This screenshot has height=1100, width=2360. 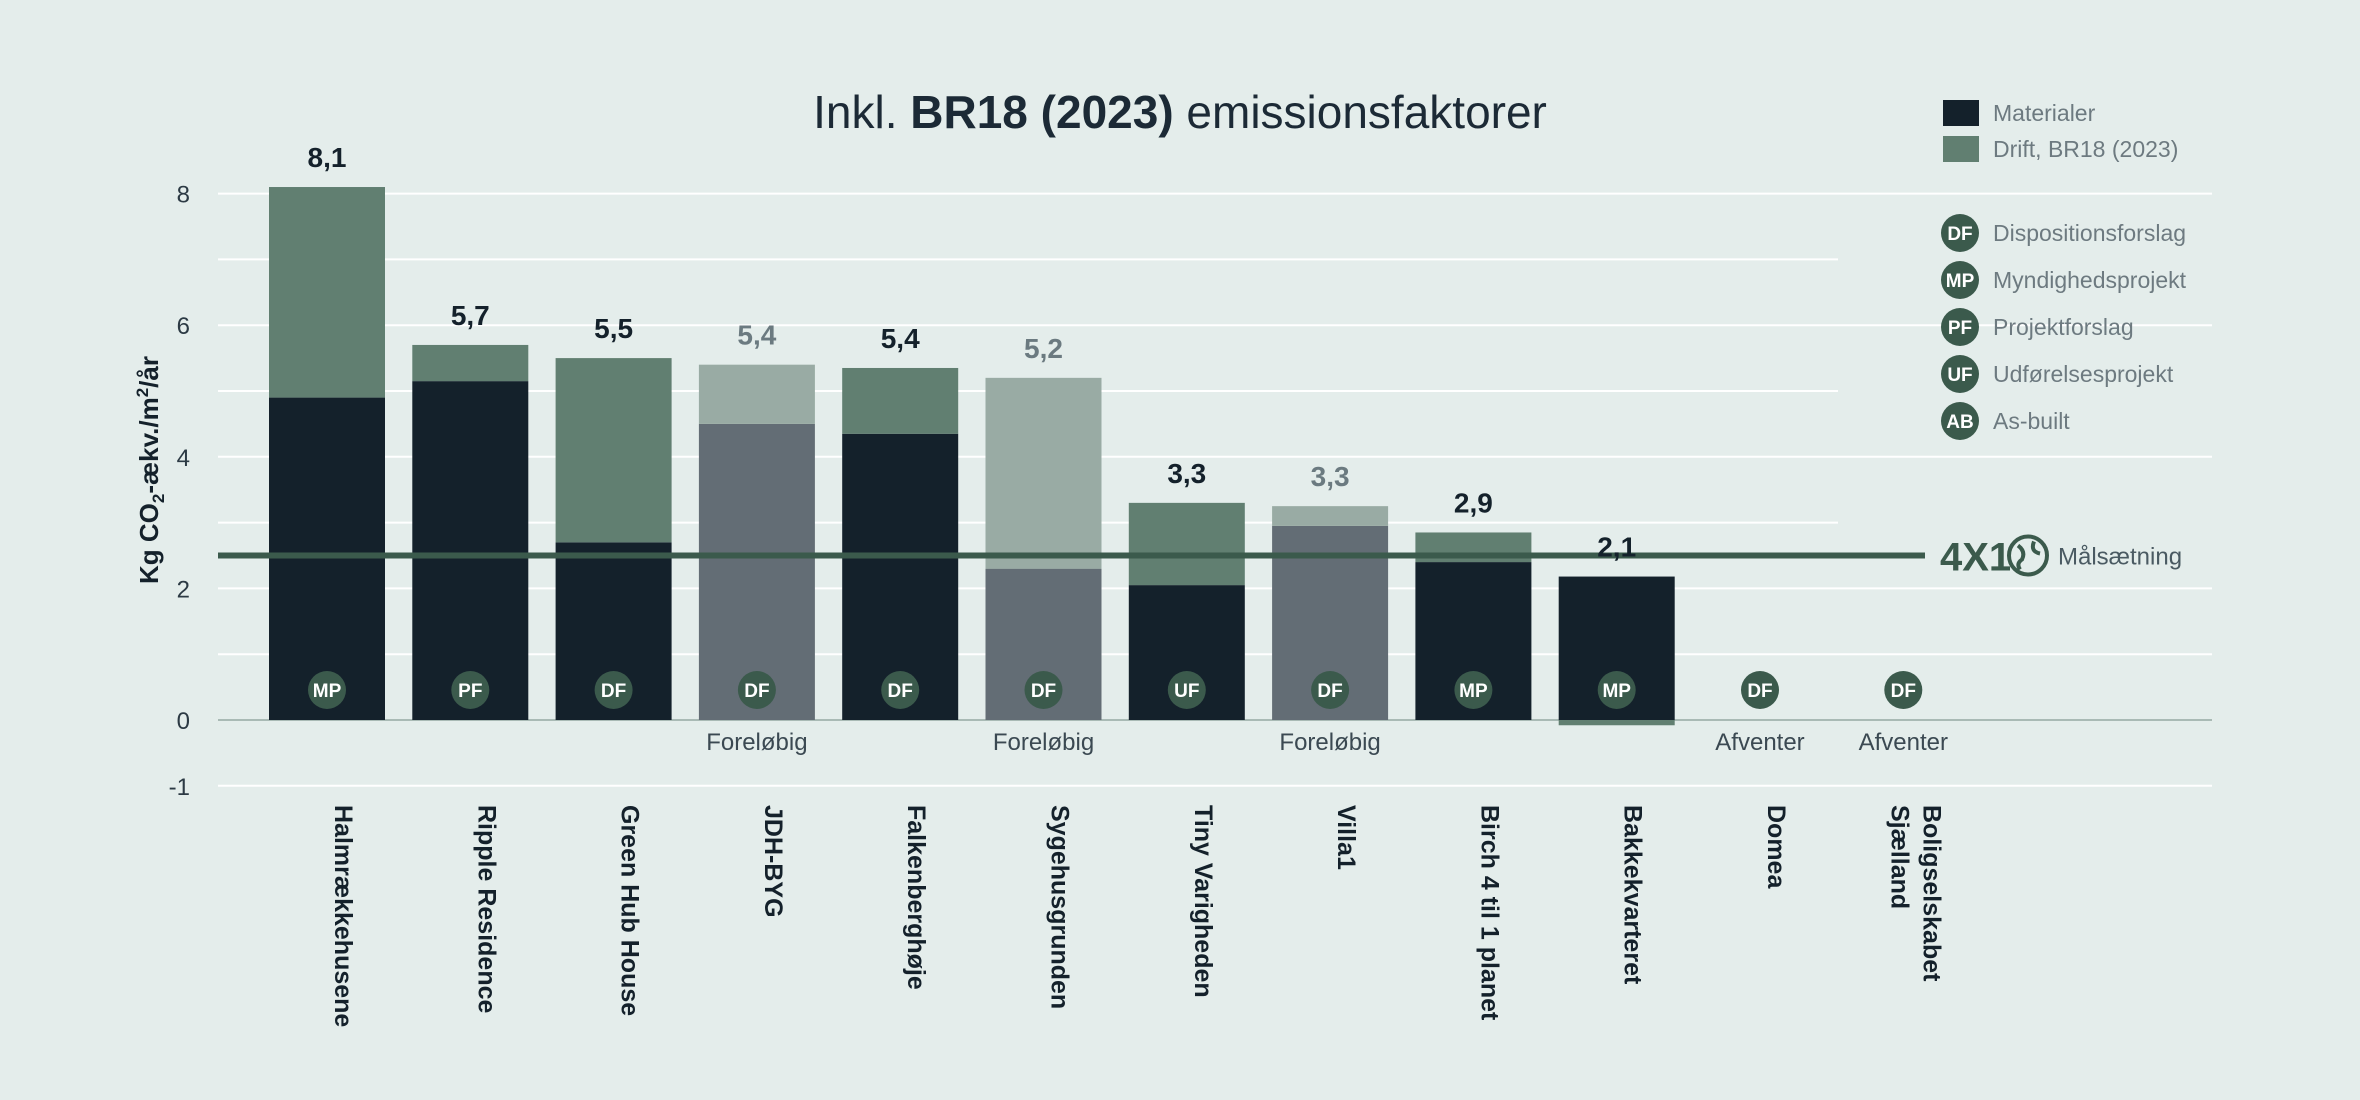 I want to click on bar-total-label: 5,5, so click(x=613, y=328).